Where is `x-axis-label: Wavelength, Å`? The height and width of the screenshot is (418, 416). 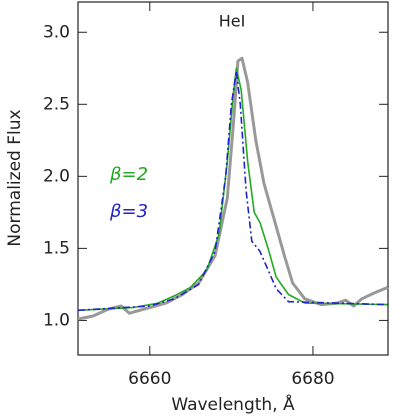 x-axis-label: Wavelength, Å is located at coordinates (233, 404).